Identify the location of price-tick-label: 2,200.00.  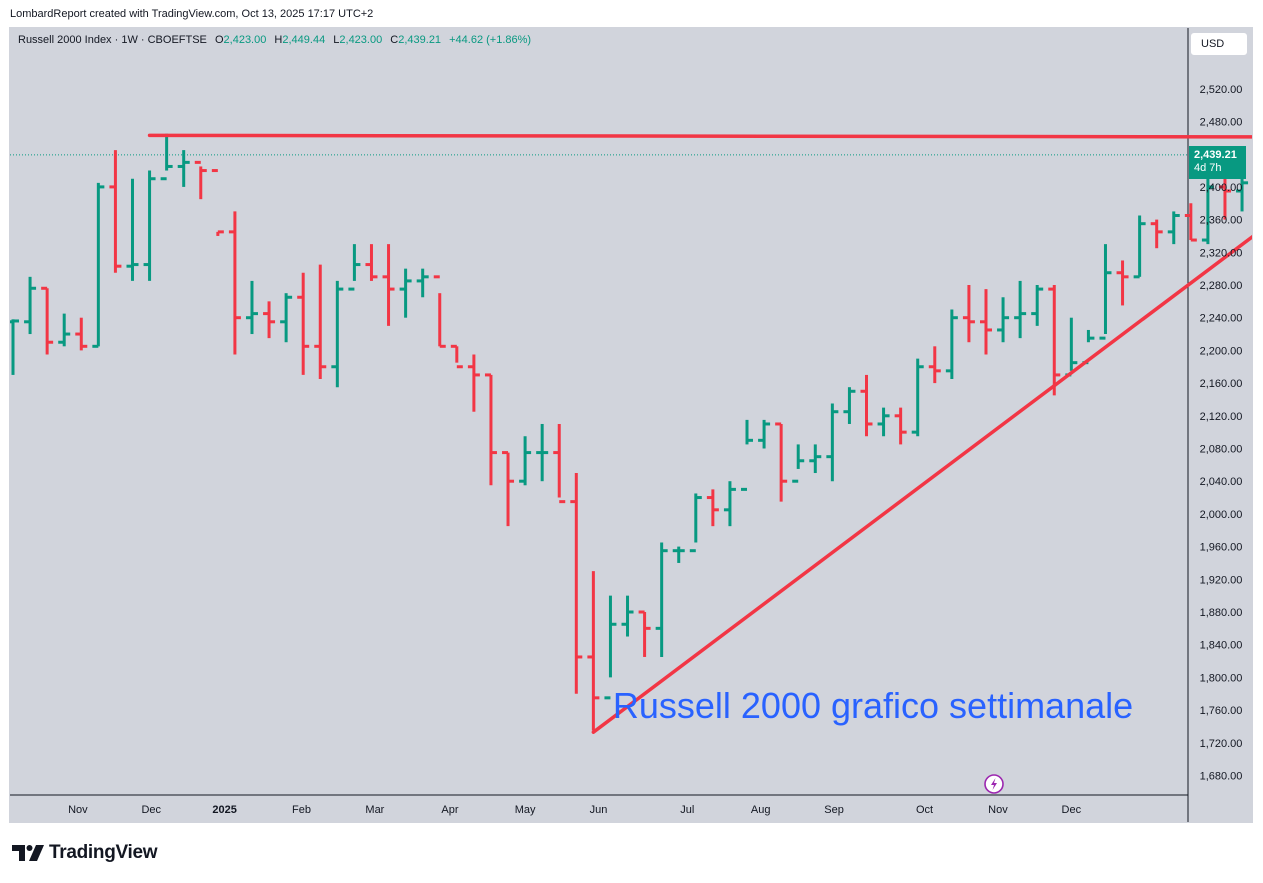
(1221, 351).